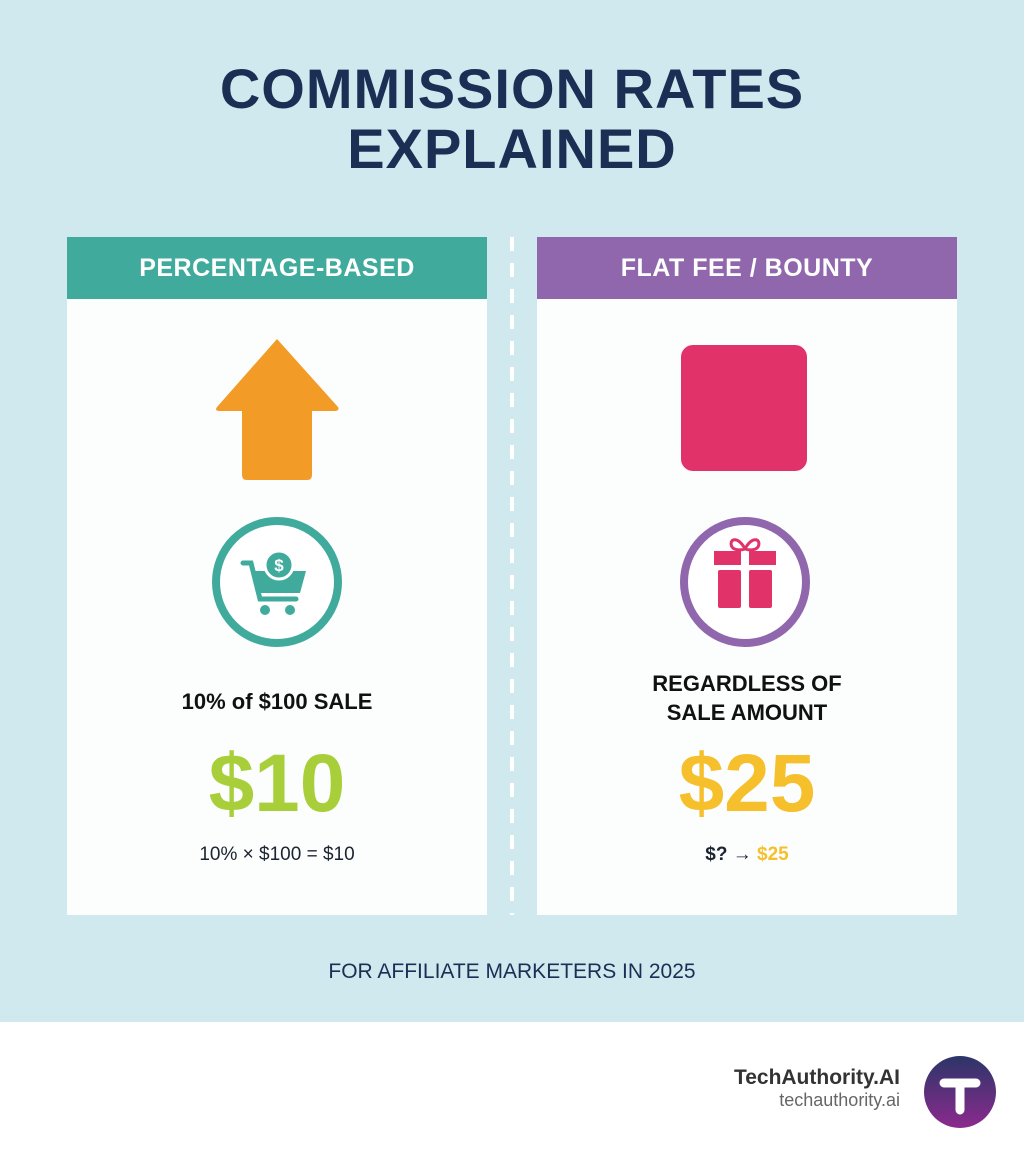 This screenshot has width=1024, height=1154. I want to click on formula-value: $25, so click(773, 854).